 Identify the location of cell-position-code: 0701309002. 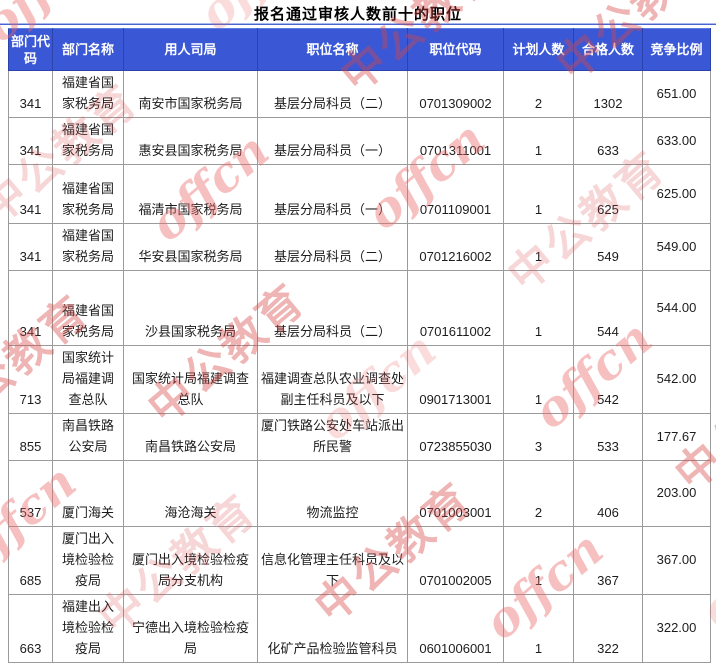
(456, 94).